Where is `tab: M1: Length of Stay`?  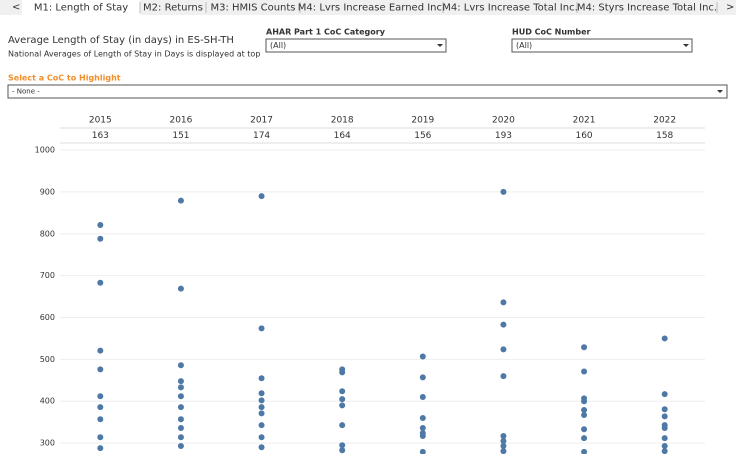 tab: M1: Length of Stay is located at coordinates (81, 8).